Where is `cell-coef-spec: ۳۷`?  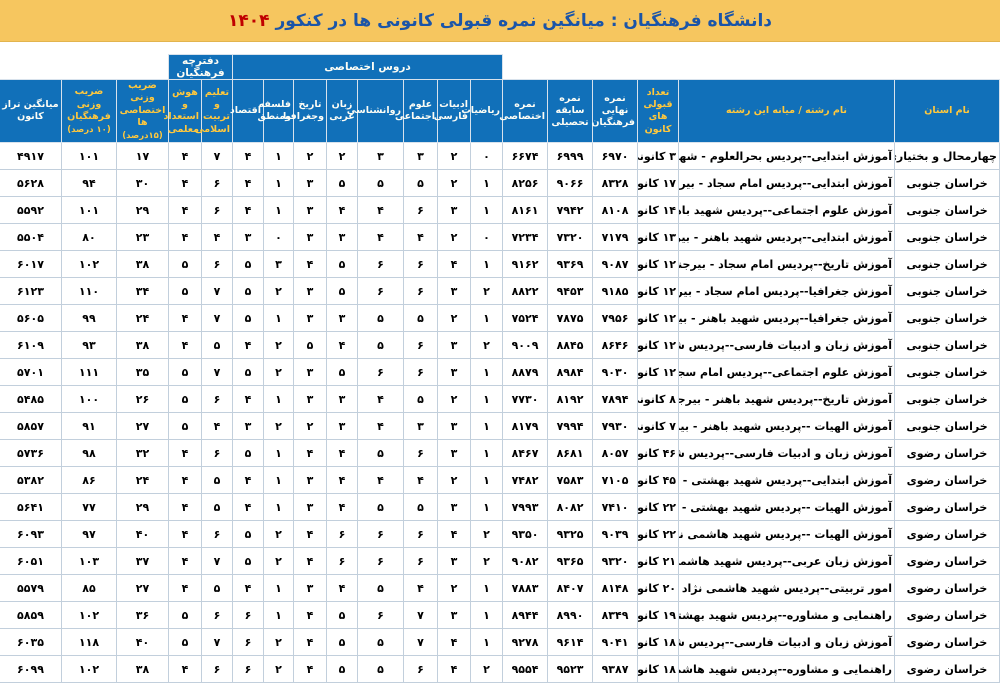 cell-coef-spec: ۳۷ is located at coordinates (142, 561).